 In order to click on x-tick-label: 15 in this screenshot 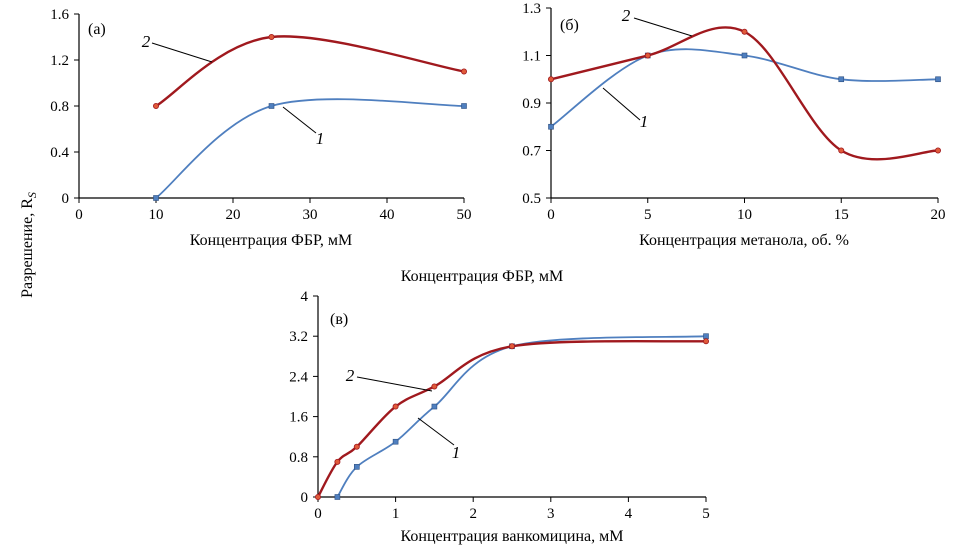, I will do `click(841, 215)`.